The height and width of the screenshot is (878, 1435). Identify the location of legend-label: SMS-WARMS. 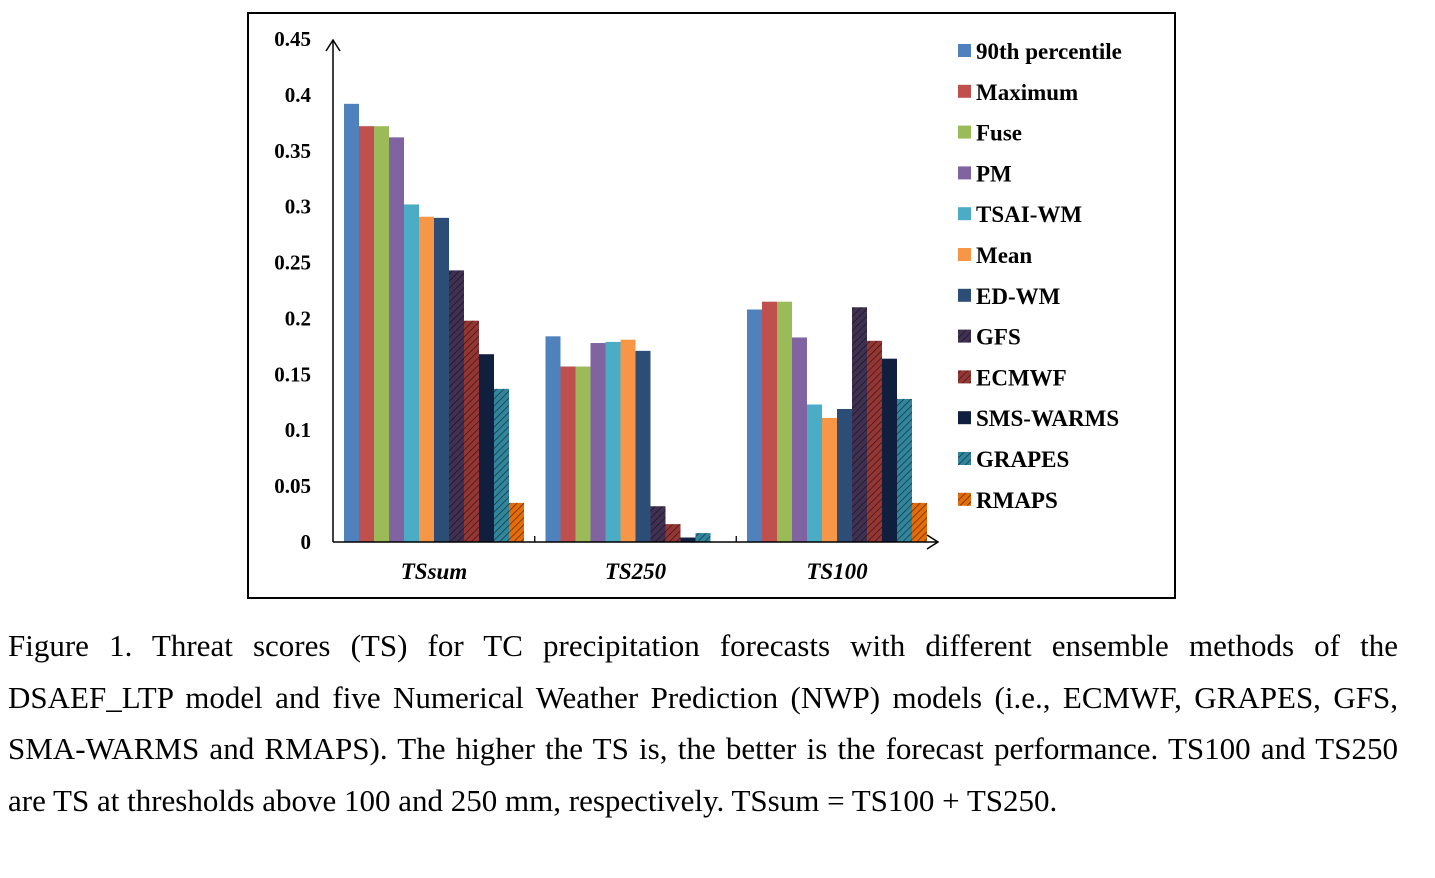
(1047, 418).